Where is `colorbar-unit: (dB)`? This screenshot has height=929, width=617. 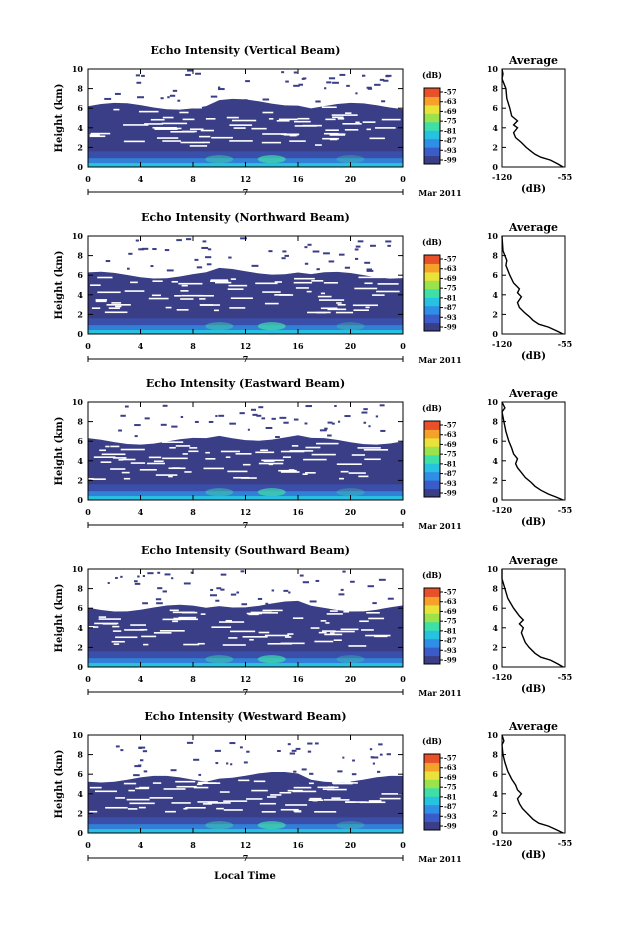
colorbar-unit: (dB) is located at coordinates (432, 242).